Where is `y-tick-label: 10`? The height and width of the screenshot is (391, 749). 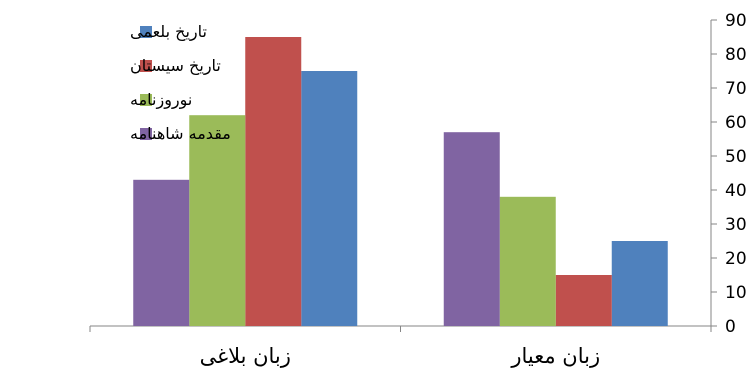 y-tick-label: 10 is located at coordinates (736, 293).